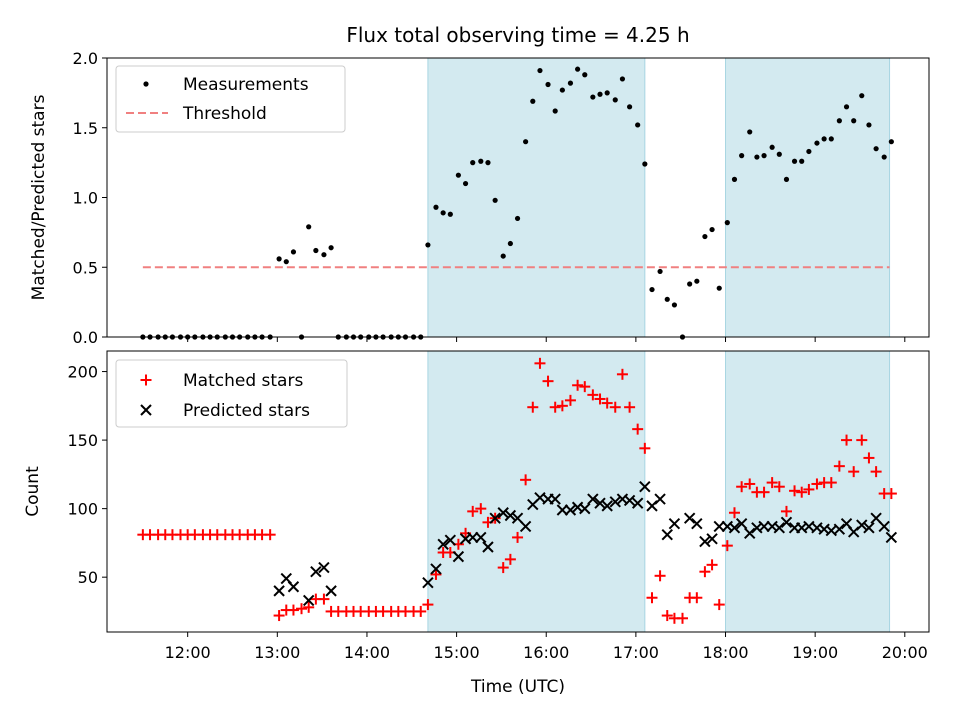 The width and height of the screenshot is (960, 724). Describe the element at coordinates (85, 198) in the screenshot. I see `y-tick-label: 1.0` at that location.